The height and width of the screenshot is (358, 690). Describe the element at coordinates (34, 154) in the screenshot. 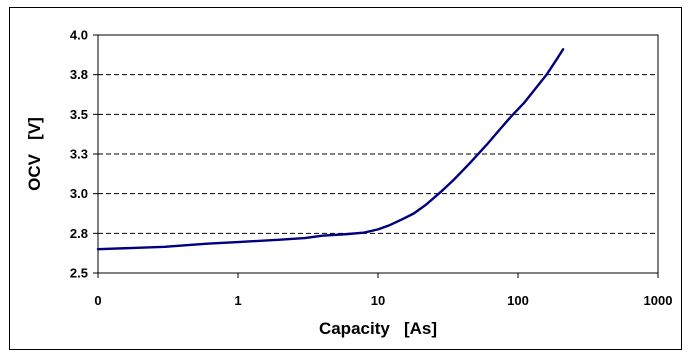

I see `y-axis-title: OCV [V]` at that location.